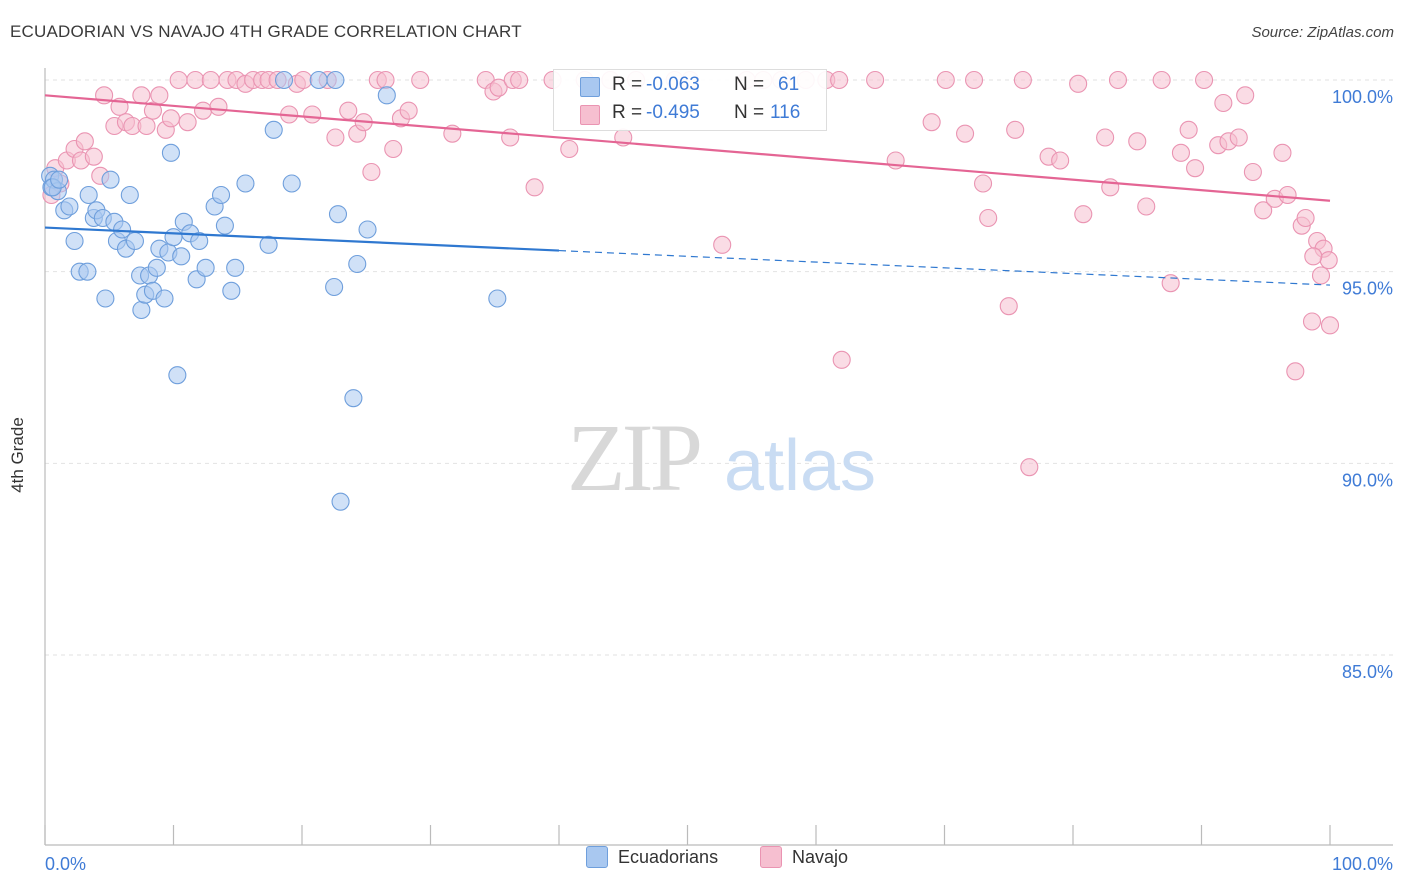  I want to click on y-tick-label: 100.0%, so click(1362, 97).